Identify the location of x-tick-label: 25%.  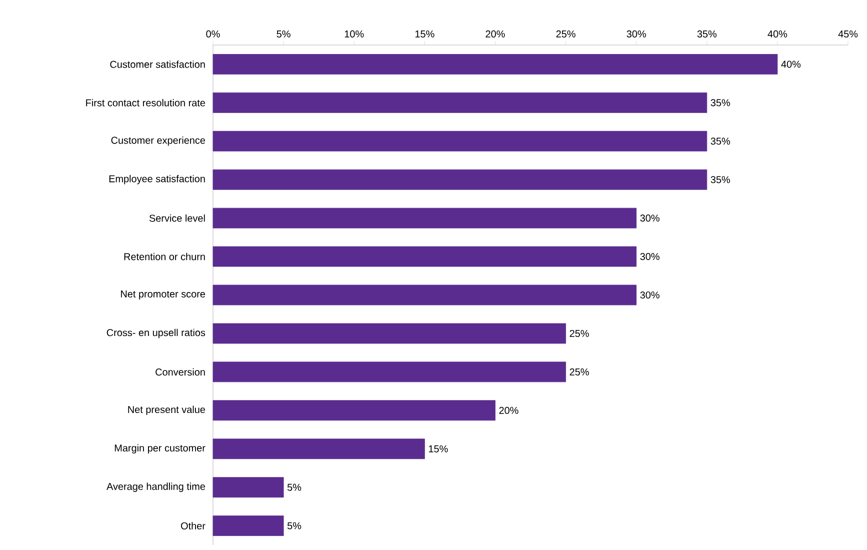
(566, 34).